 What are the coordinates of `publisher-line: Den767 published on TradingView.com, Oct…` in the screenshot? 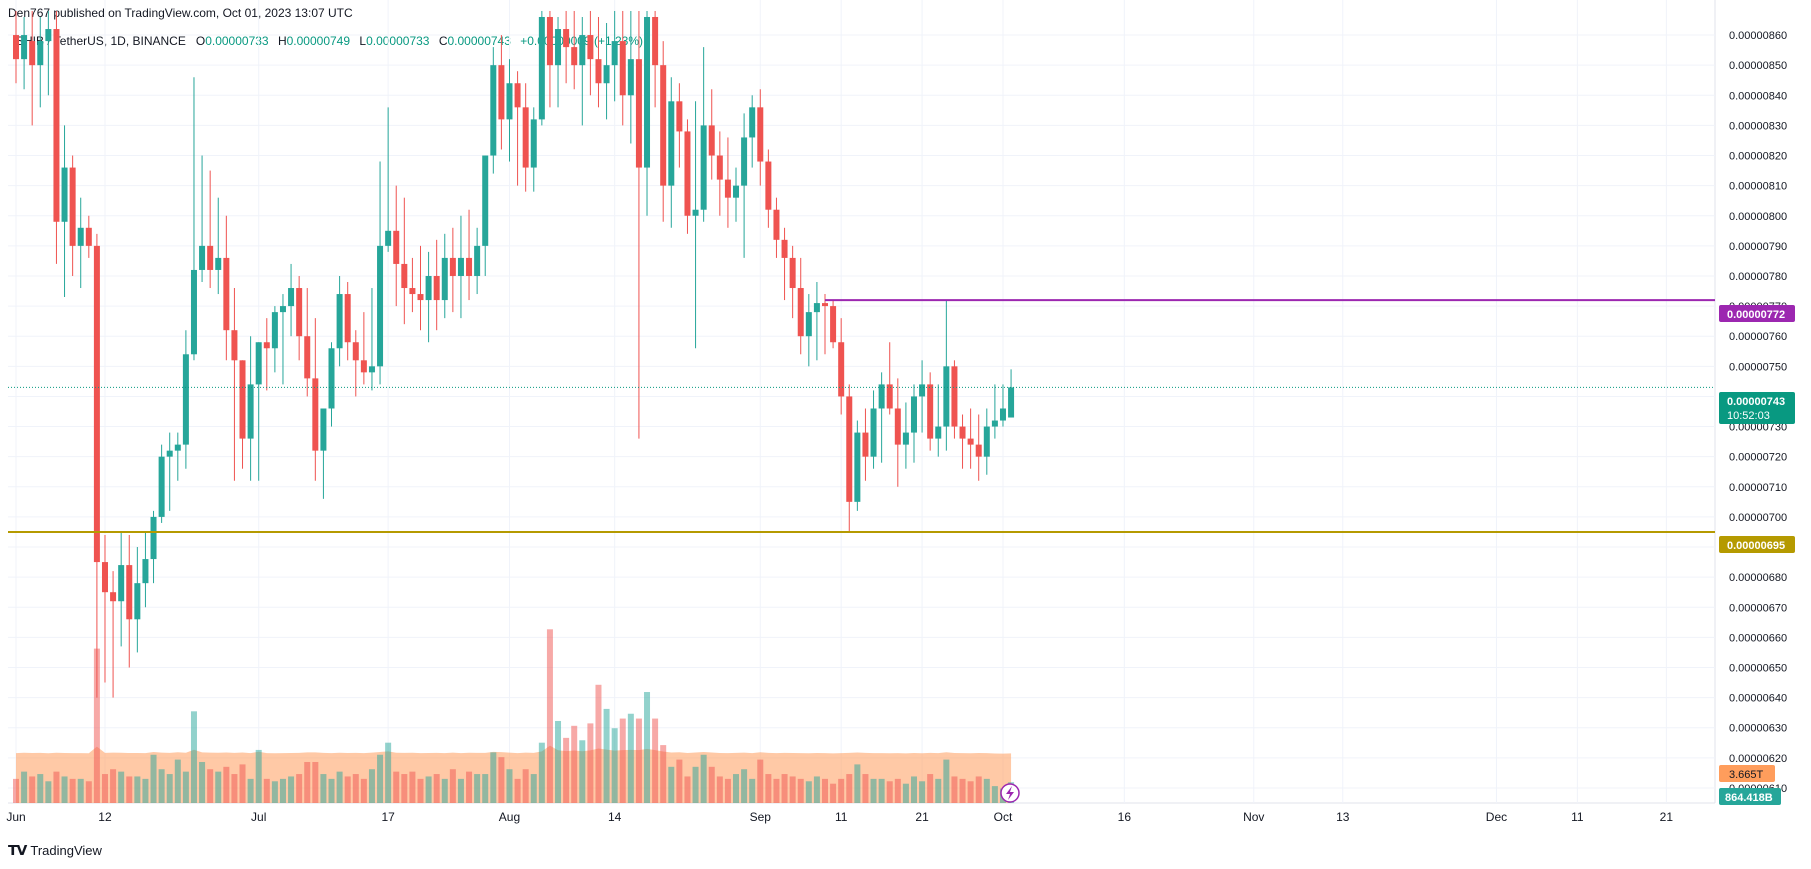 It's located at (180, 13).